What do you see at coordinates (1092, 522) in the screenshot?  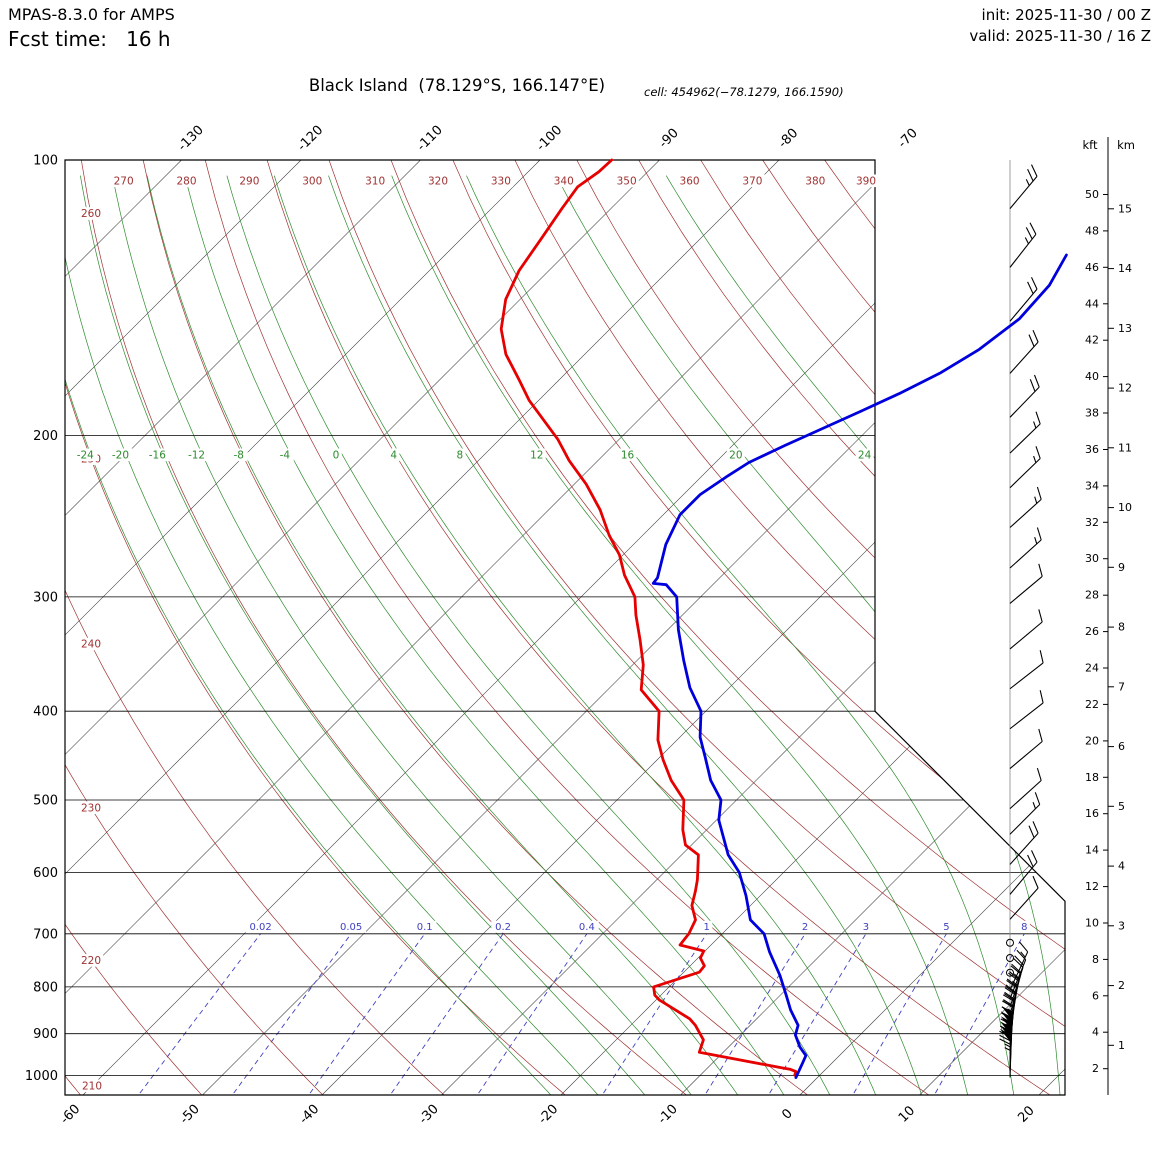 I see `svg-text: 32` at bounding box center [1092, 522].